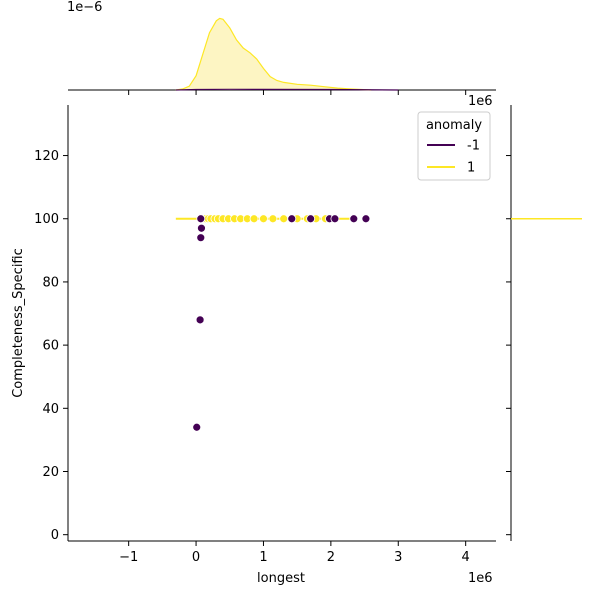 The width and height of the screenshot is (600, 600). Describe the element at coordinates (50, 346) in the screenshot. I see `y-tick-label: 60` at that location.